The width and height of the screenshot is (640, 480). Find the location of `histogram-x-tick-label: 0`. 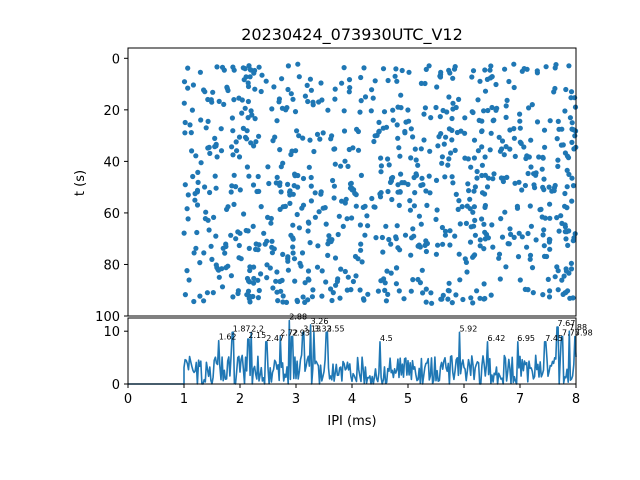

histogram-x-tick-label: 0 is located at coordinates (128, 399).